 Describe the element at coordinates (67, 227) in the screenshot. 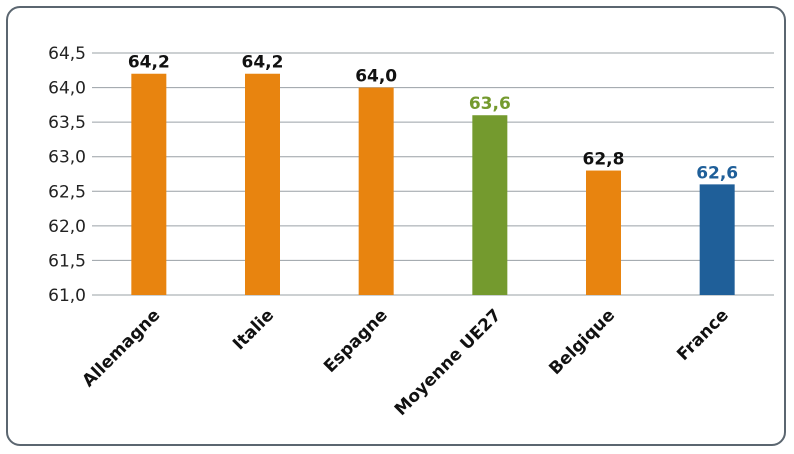

I see `y-tick-label: 62,0` at that location.